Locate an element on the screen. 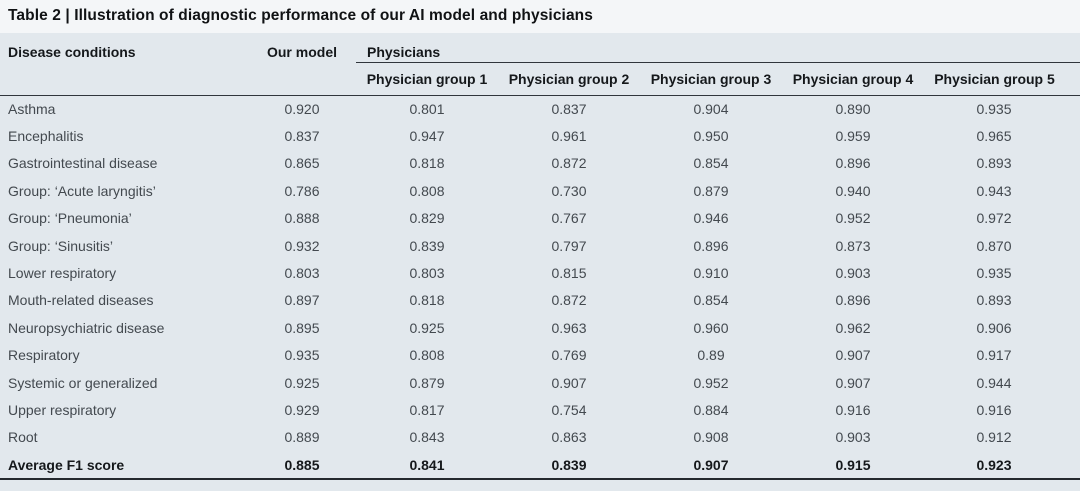 The height and width of the screenshot is (491, 1080). disease-condition-label: Mouth-related diseases is located at coordinates (81, 300).